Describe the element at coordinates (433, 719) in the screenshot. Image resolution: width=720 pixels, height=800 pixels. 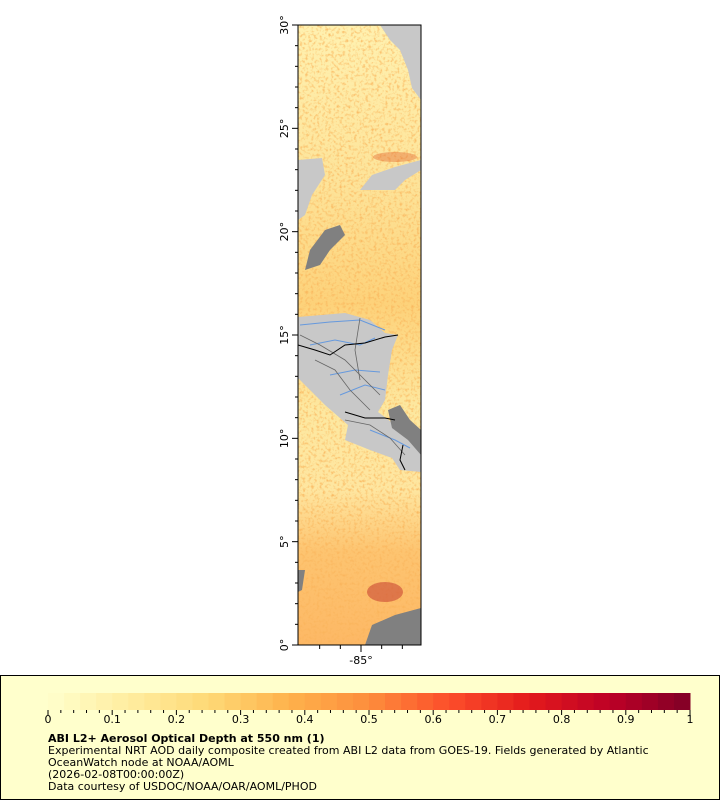
I see `colorbar-tick-label: 0.6` at that location.